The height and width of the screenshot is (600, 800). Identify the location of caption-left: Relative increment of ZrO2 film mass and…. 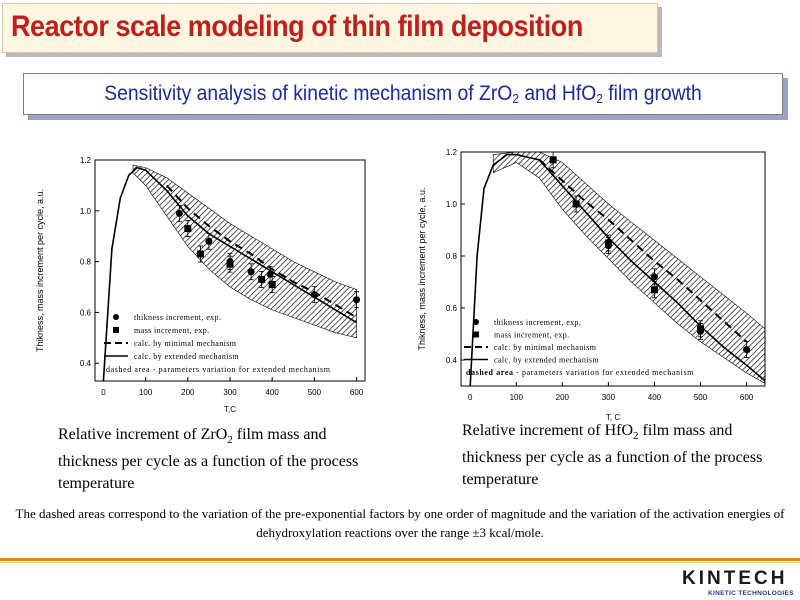
(219, 459).